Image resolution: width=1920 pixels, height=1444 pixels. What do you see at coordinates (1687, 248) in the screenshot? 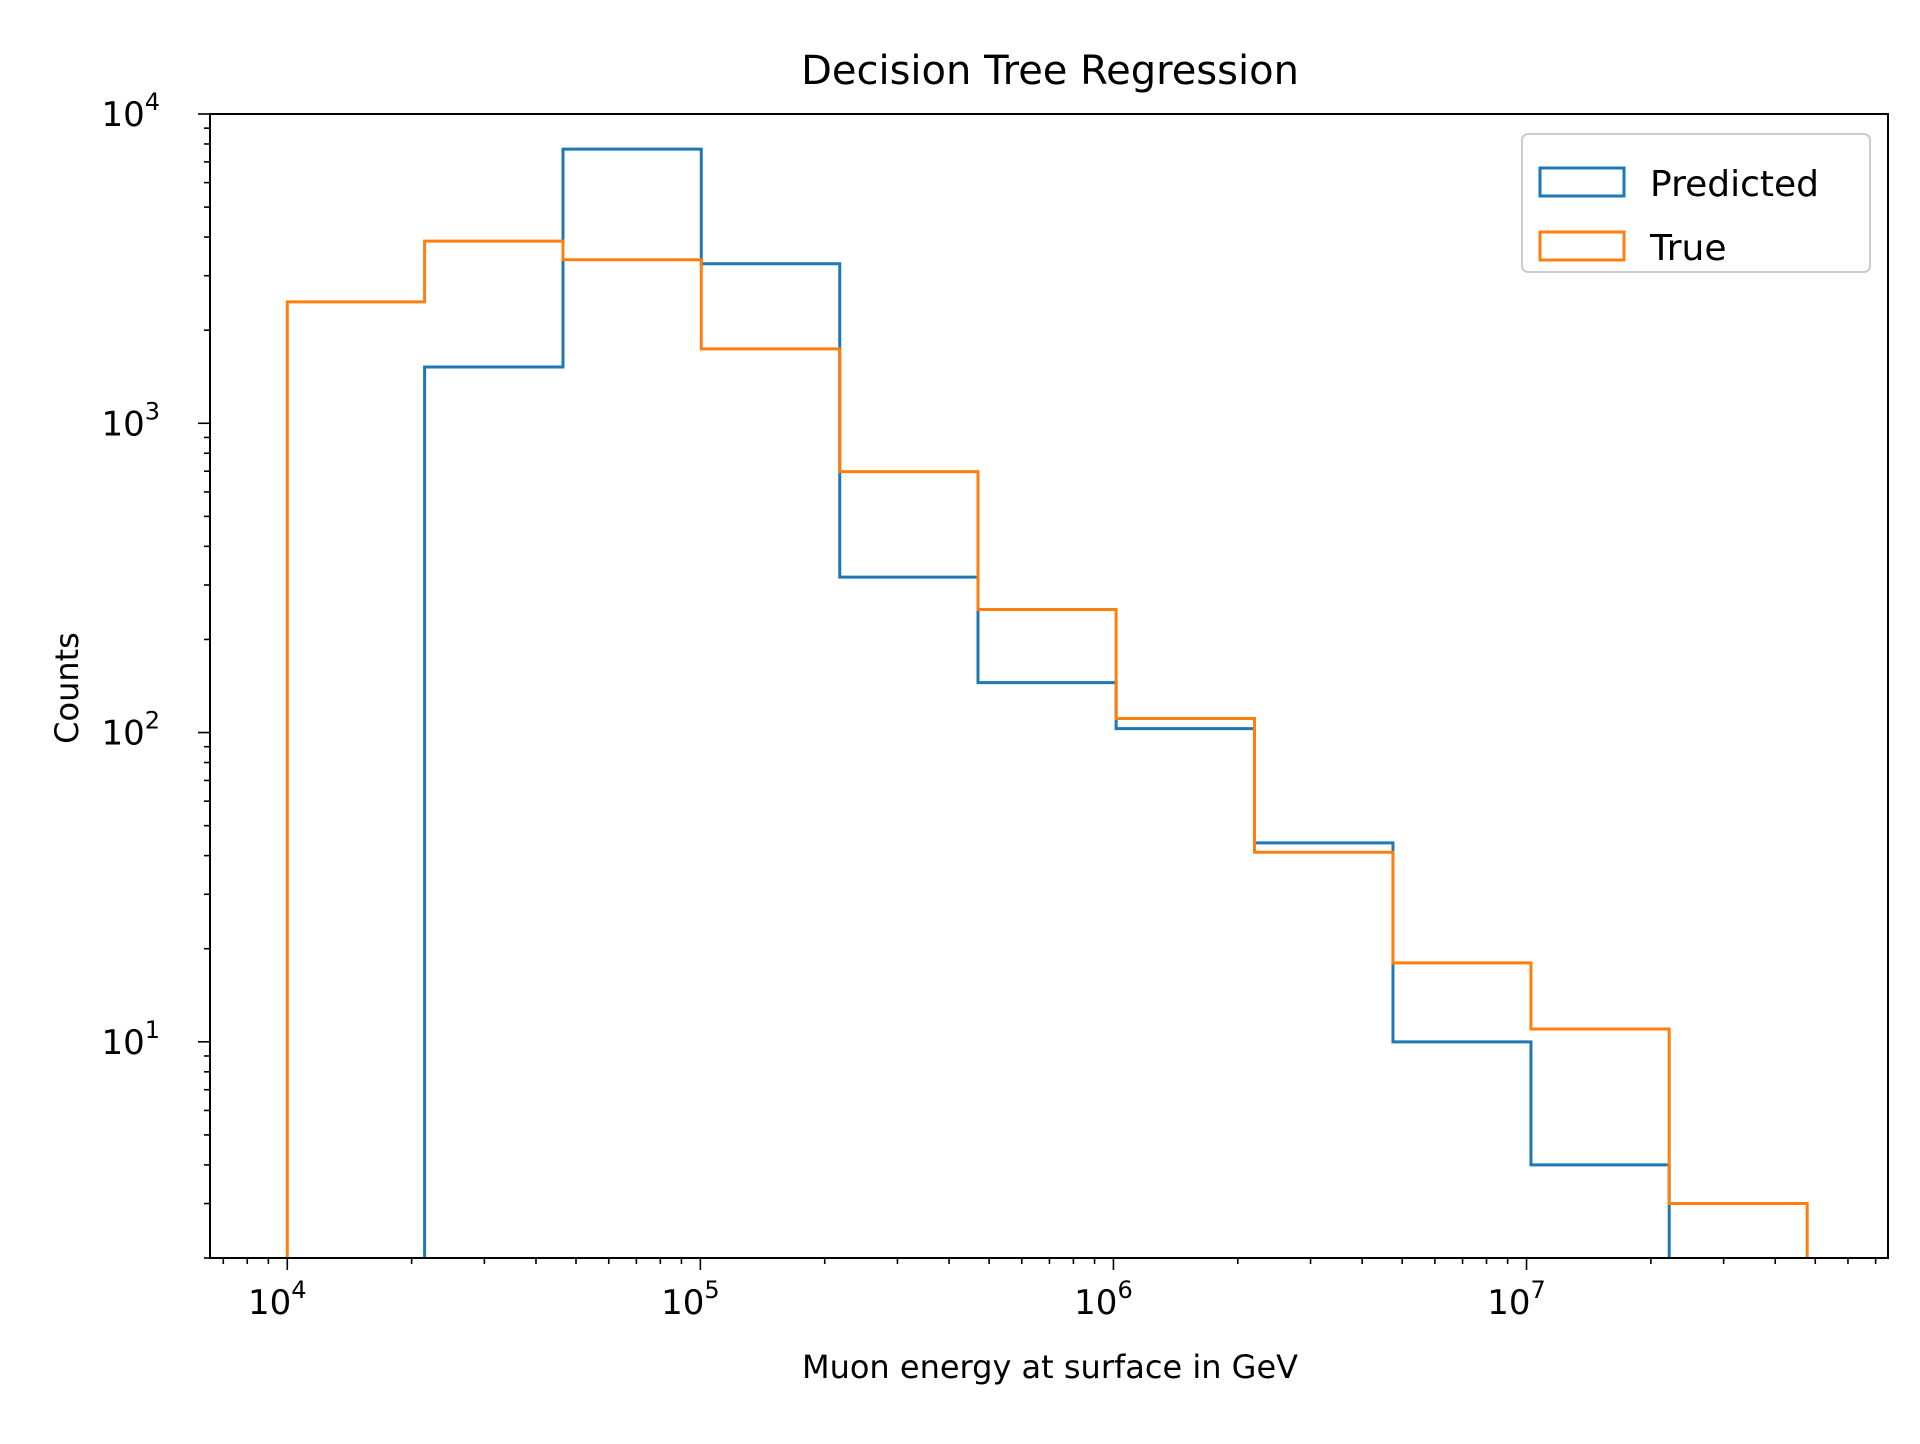
I see `legend-label-true: True` at bounding box center [1687, 248].